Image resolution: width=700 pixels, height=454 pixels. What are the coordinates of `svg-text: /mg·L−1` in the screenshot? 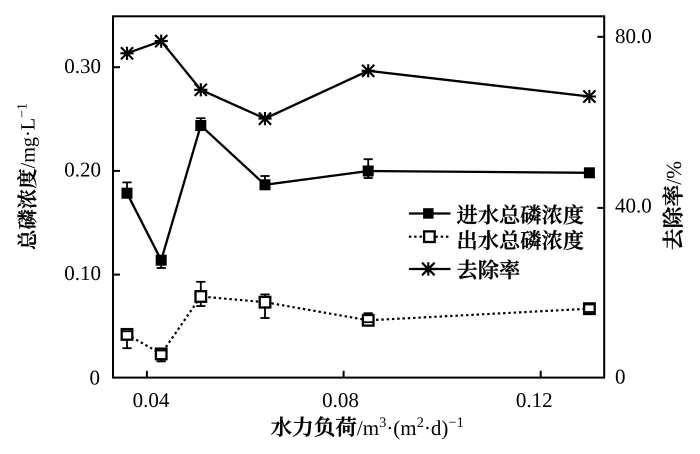 It's located at (28, 135).